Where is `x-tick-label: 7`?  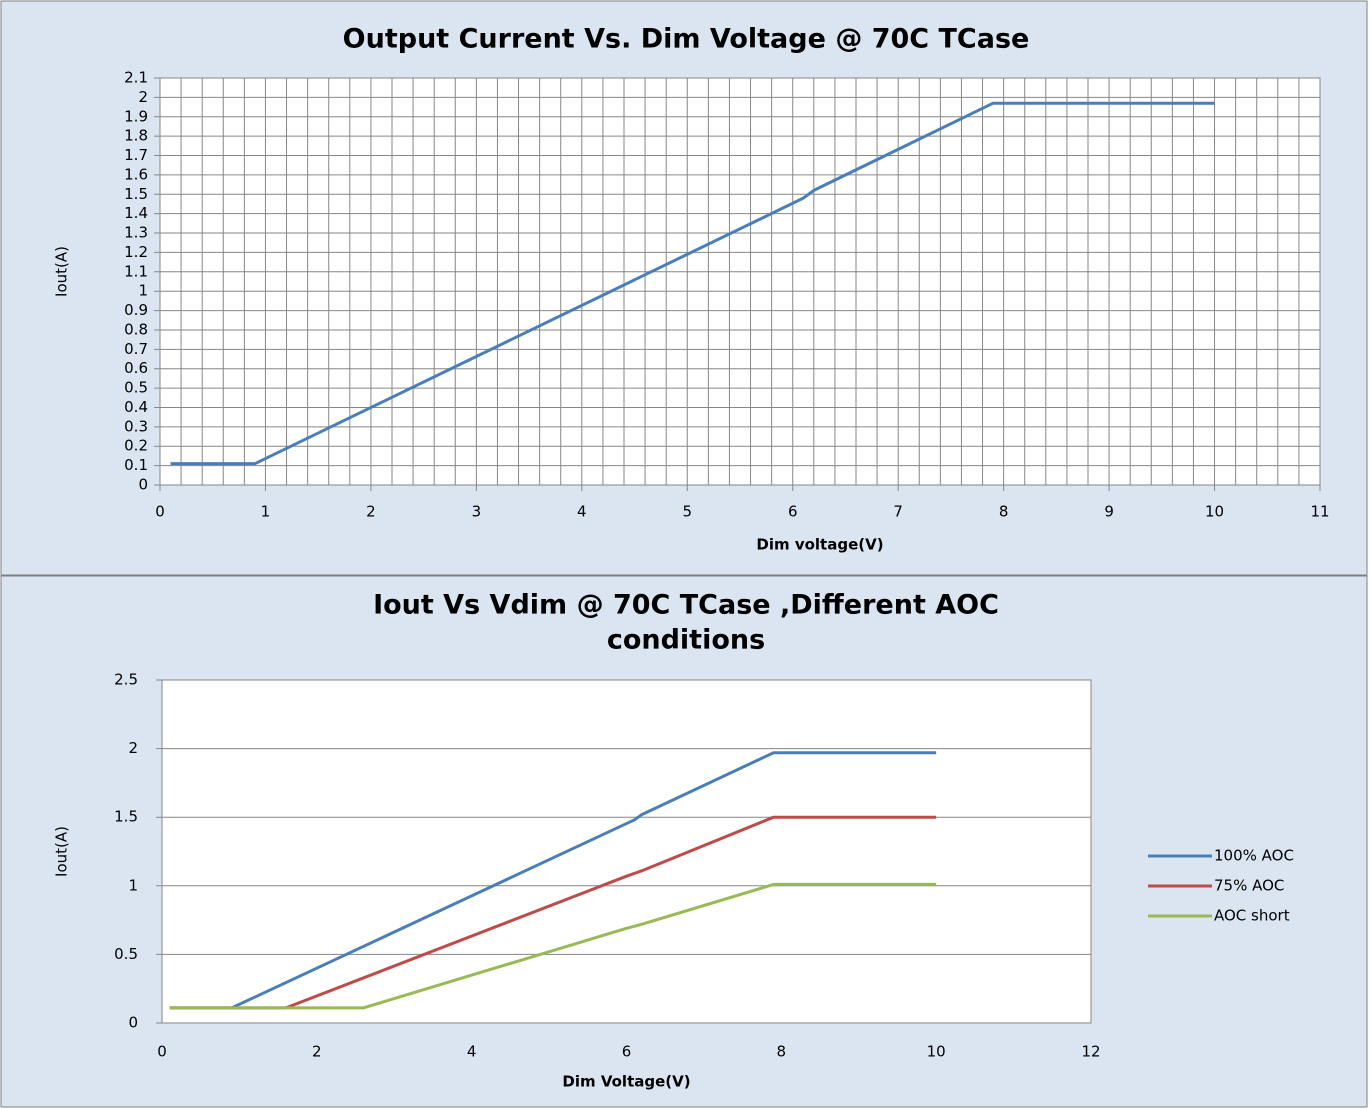 x-tick-label: 7 is located at coordinates (898, 512).